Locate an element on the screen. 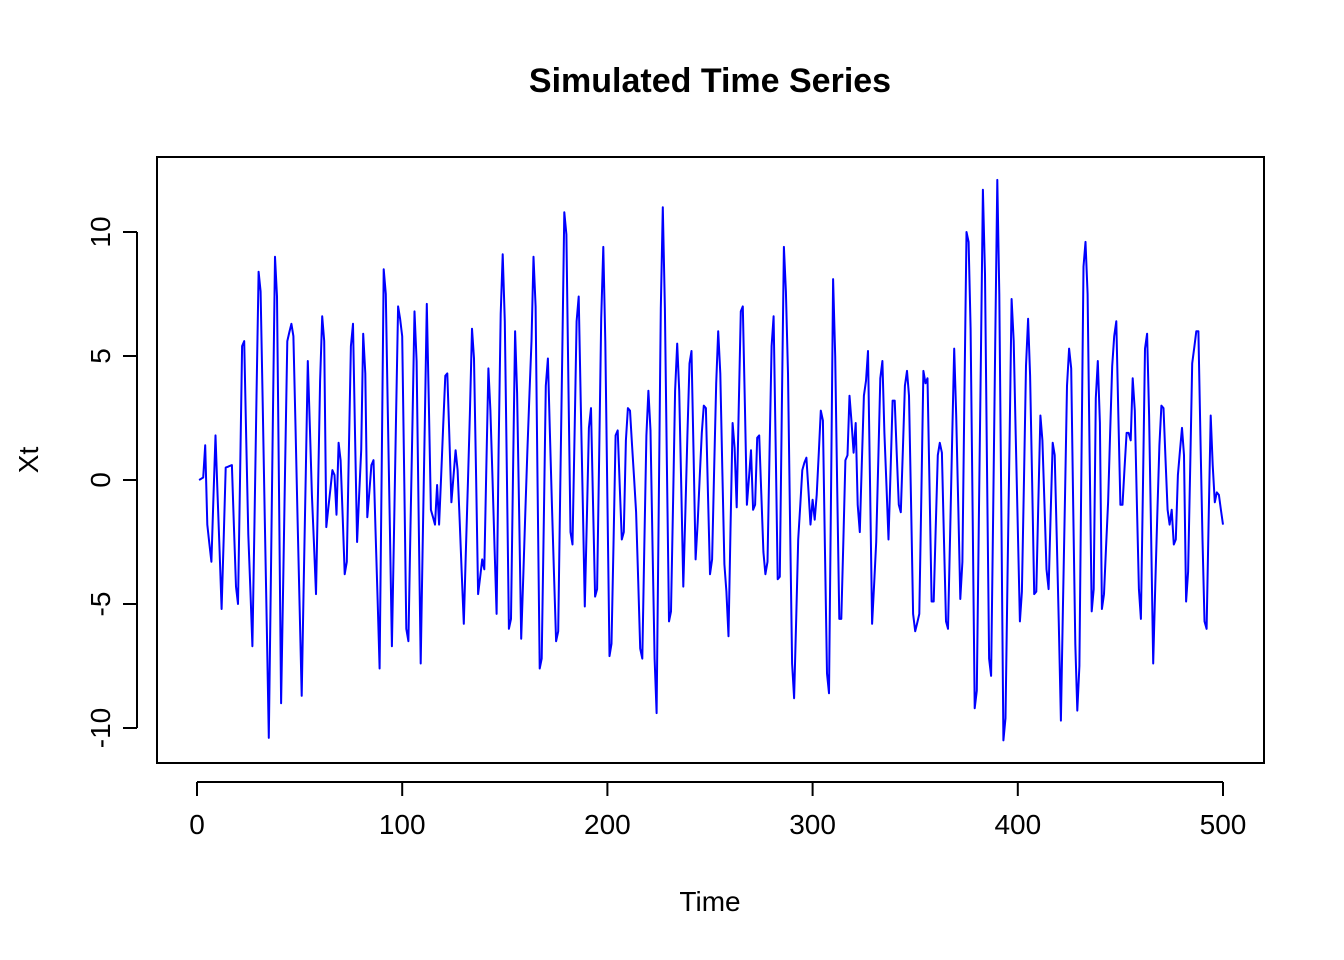 The image size is (1344, 960). x-axis-label: Time is located at coordinates (709, 901).